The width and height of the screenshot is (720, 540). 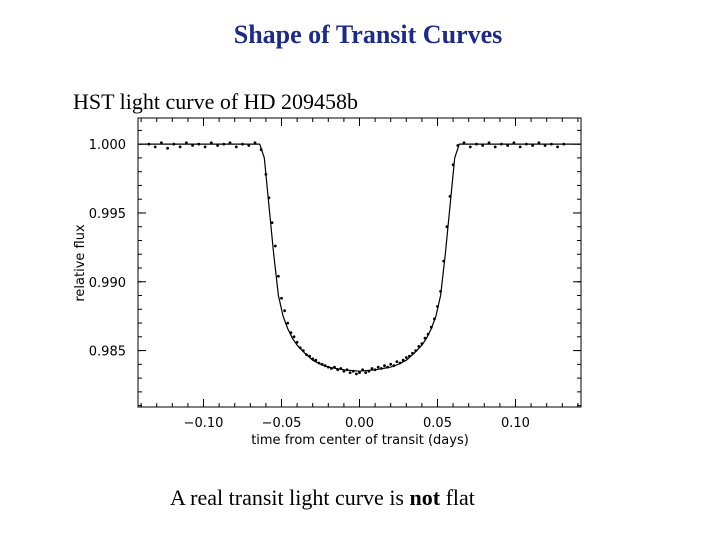 I want to click on y-tick-label: 0.985, so click(x=107, y=352).